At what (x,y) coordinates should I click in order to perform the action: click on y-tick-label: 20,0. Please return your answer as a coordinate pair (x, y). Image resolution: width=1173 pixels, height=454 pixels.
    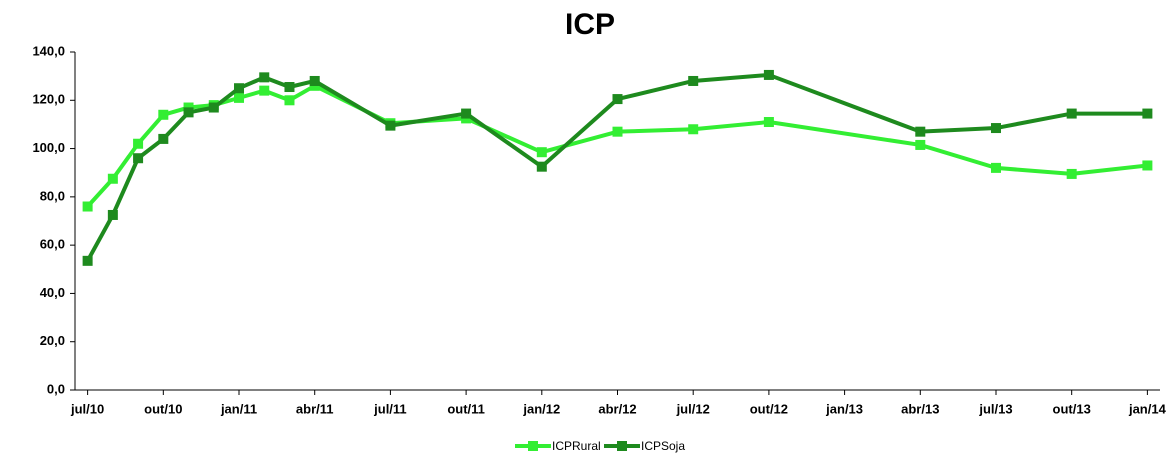
    Looking at the image, I should click on (52, 340).